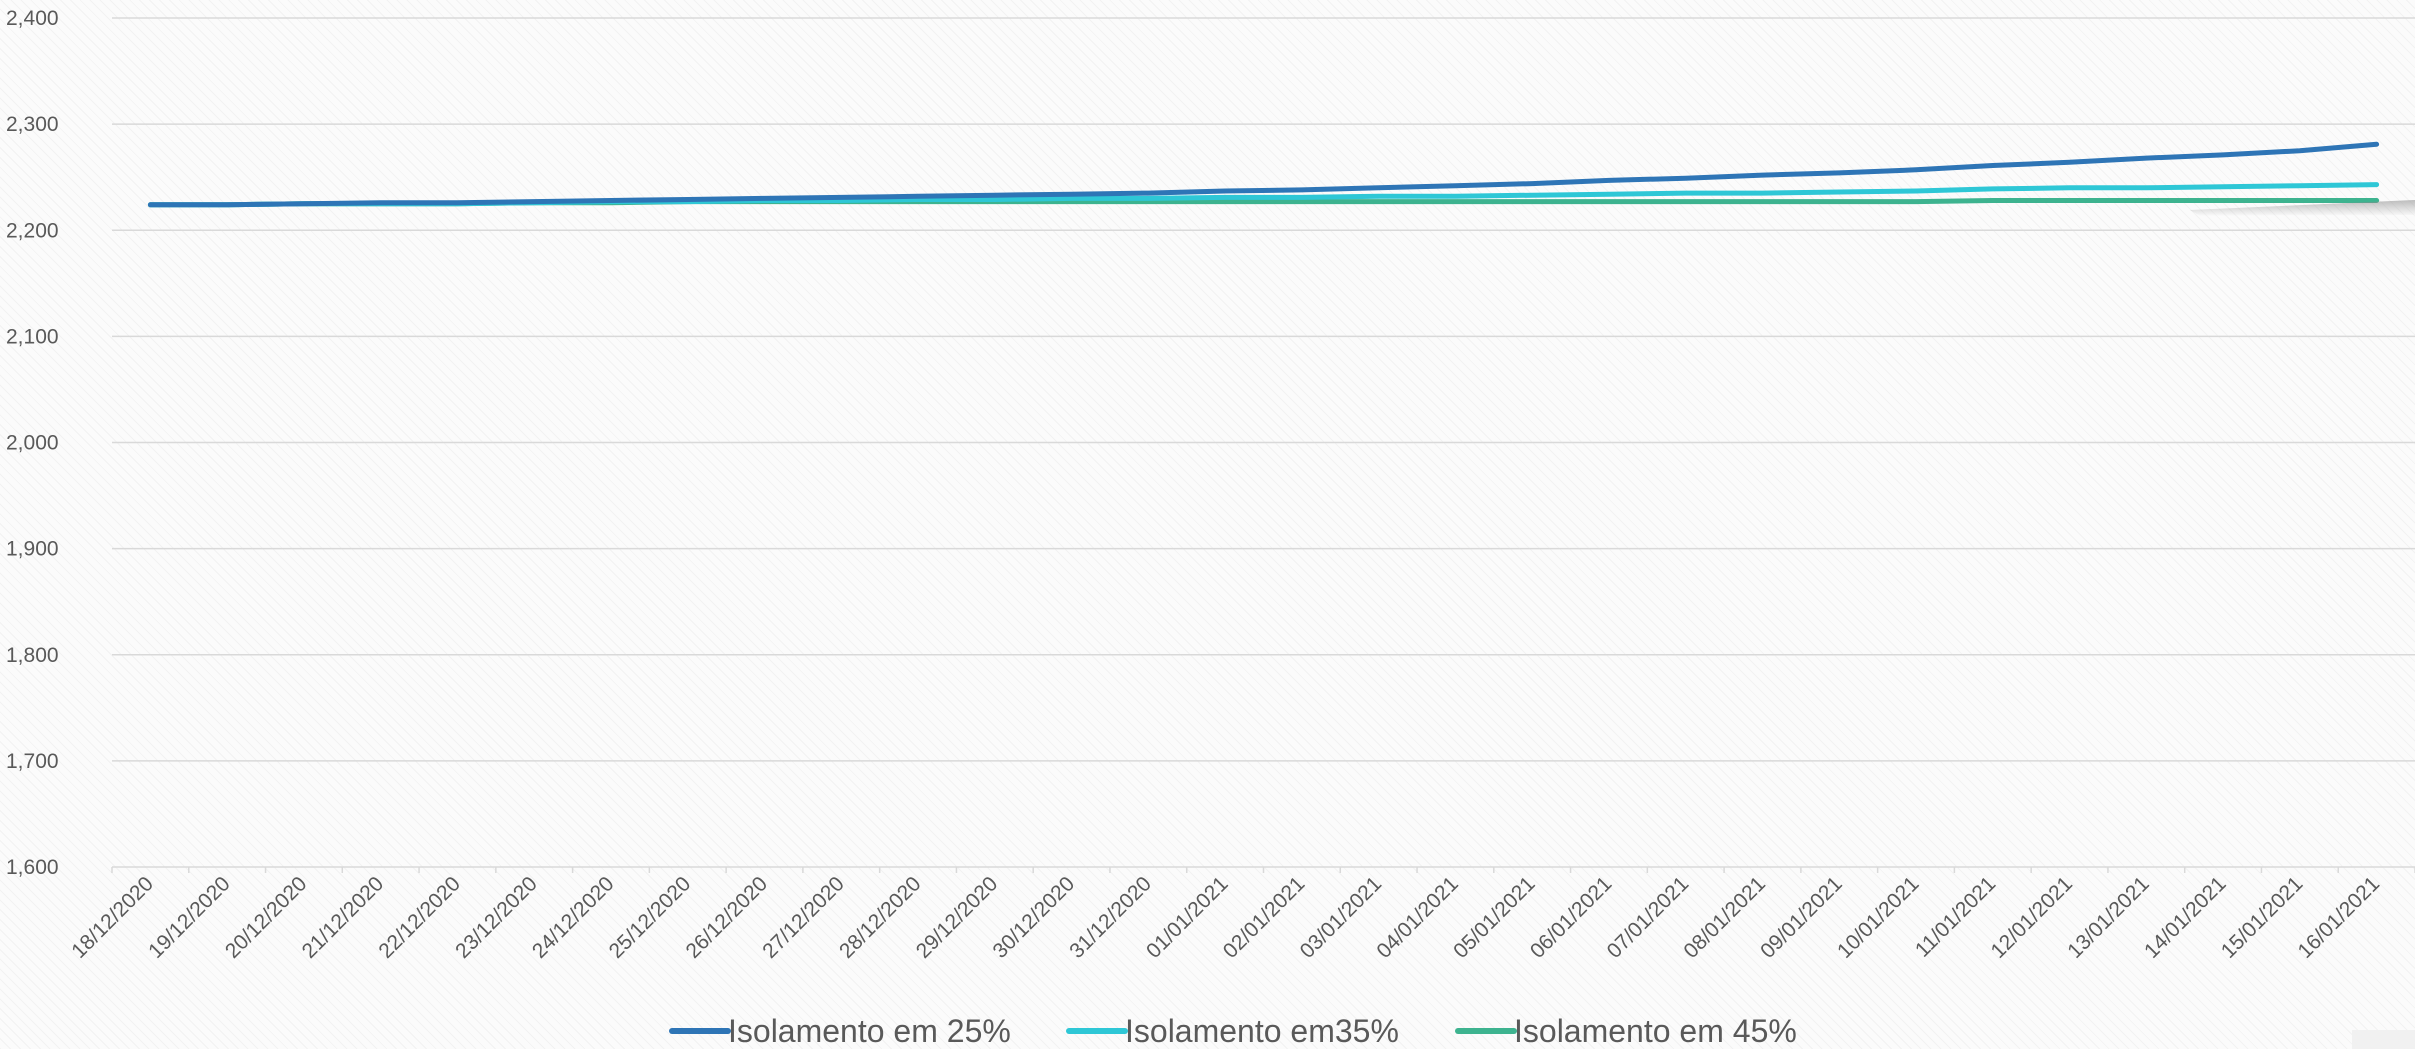 The width and height of the screenshot is (2415, 1049). I want to click on x-tick-label: 18/12/2020, so click(112, 917).